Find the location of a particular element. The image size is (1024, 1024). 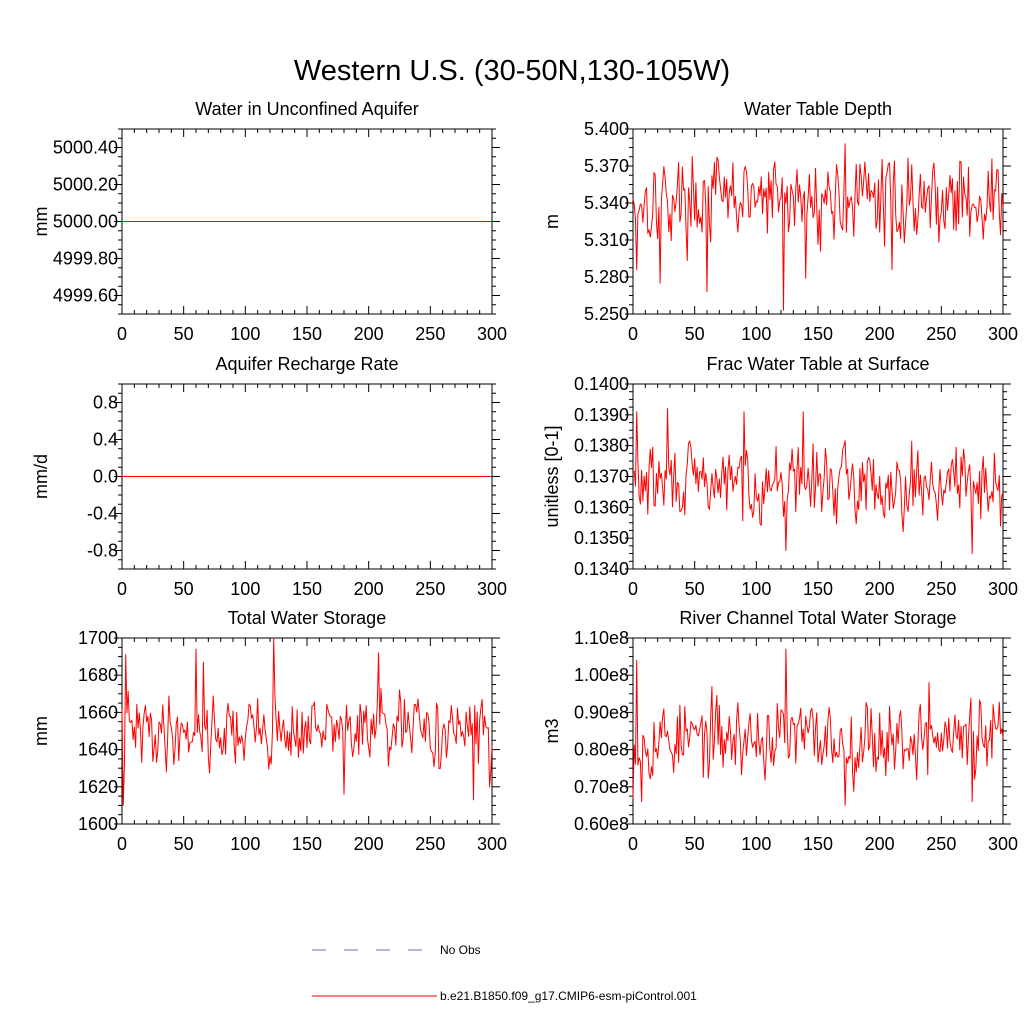

y-tick-label: 5000.20 is located at coordinates (85, 185).